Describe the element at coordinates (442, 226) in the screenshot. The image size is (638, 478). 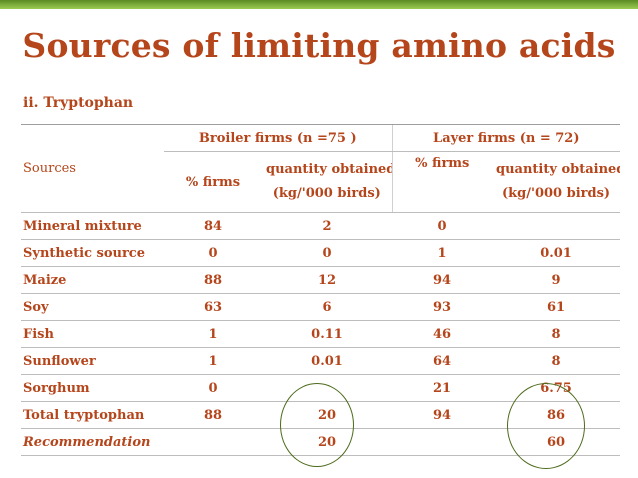
I see `layer-pct-cell: 0` at that location.